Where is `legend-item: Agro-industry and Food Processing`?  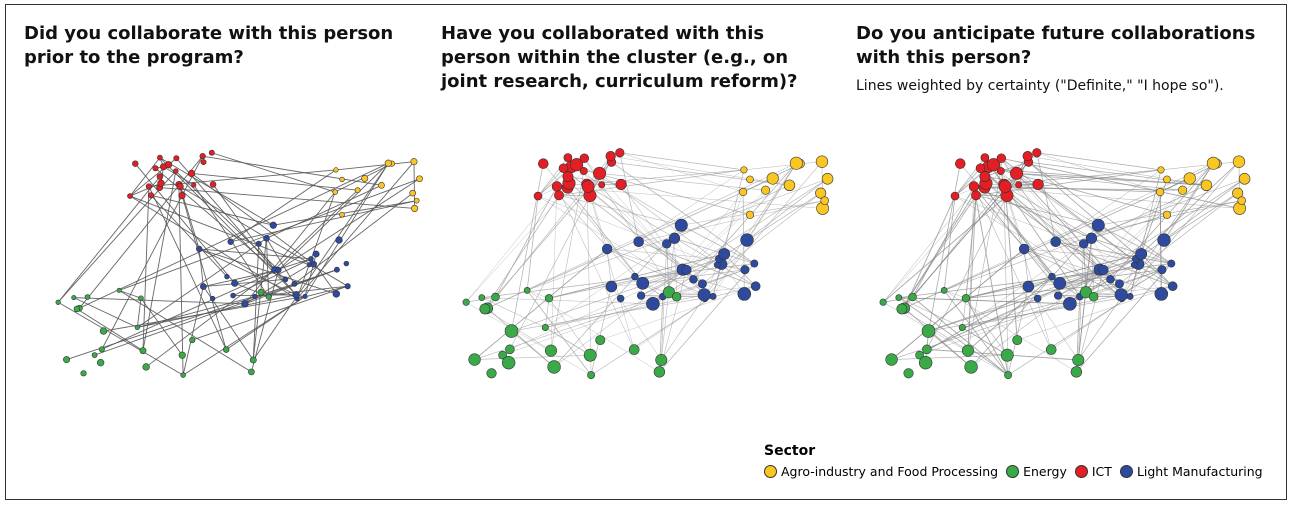 legend-item: Agro-industry and Food Processing is located at coordinates (881, 471).